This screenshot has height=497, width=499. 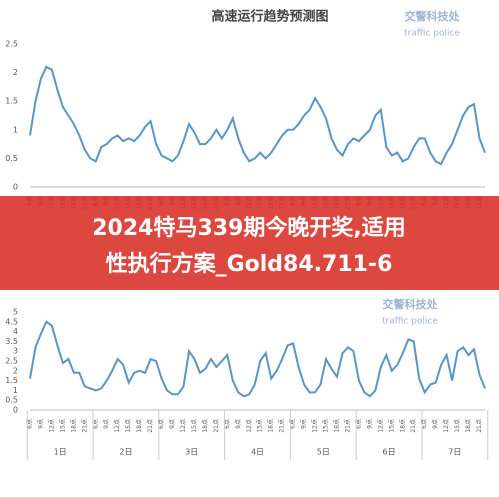 What do you see at coordinates (11, 321) in the screenshot?
I see `y-tick-label: 4.5` at bounding box center [11, 321].